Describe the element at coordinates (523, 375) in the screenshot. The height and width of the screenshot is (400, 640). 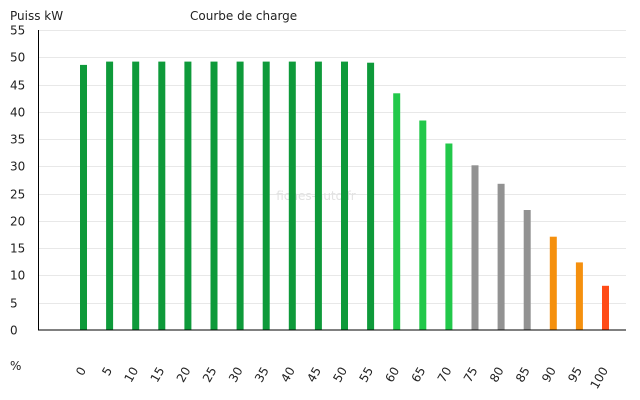
I see `x-tick-label: 85` at that location.